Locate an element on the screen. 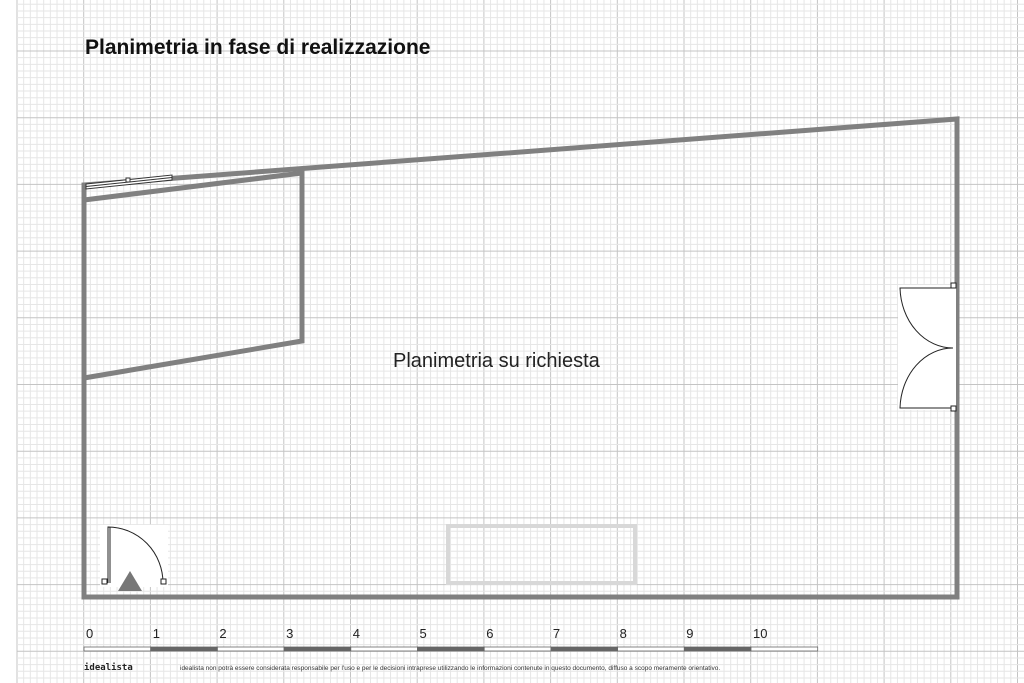  plan-placeholder-label: Planimetria su richiesta is located at coordinates (496, 361).